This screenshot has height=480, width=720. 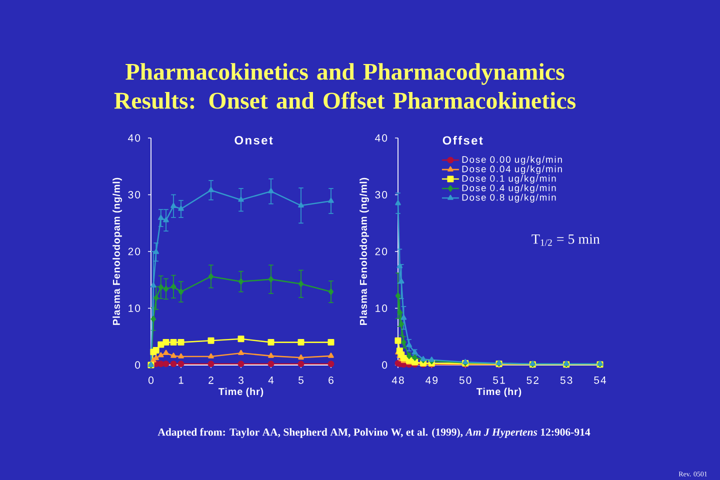 What do you see at coordinates (509, 189) in the screenshot?
I see `legend-label: Dose 0.4 ug/kg/min` at bounding box center [509, 189].